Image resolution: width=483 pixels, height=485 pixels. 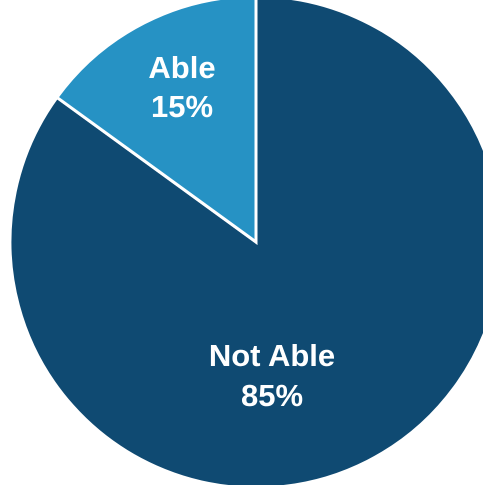 What do you see at coordinates (272, 355) in the screenshot?
I see `slice-label-not-able: Not Able` at bounding box center [272, 355].